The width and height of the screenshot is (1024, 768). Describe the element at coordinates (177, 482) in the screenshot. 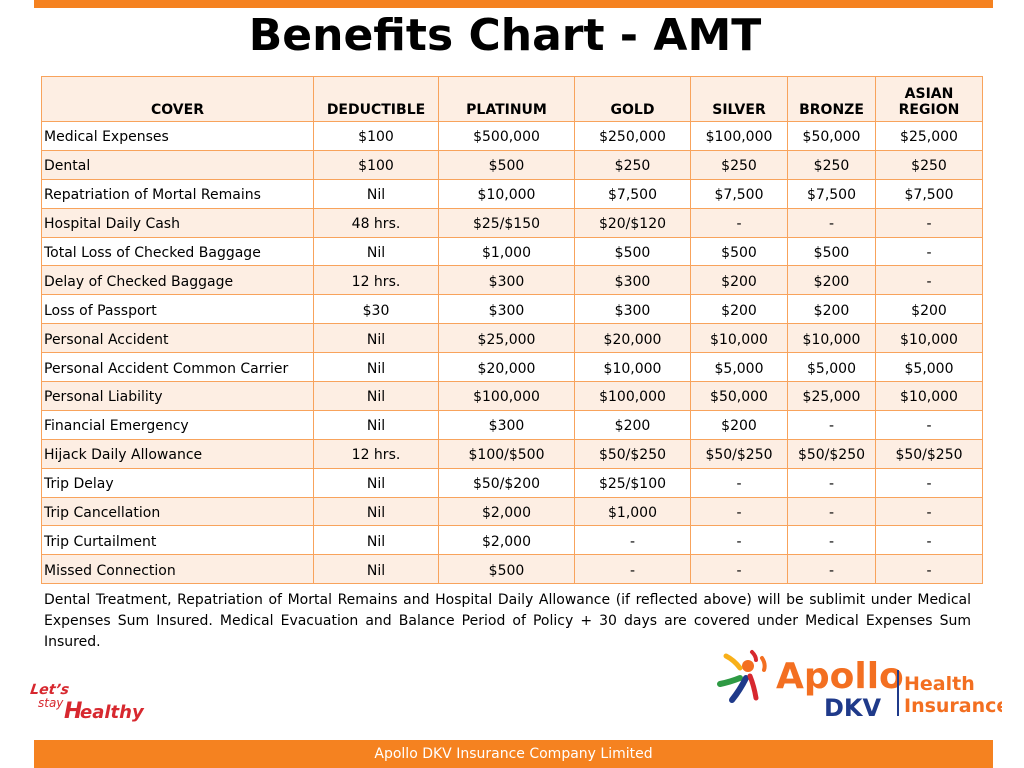

I see `cover-cell: Trip Delay` at that location.